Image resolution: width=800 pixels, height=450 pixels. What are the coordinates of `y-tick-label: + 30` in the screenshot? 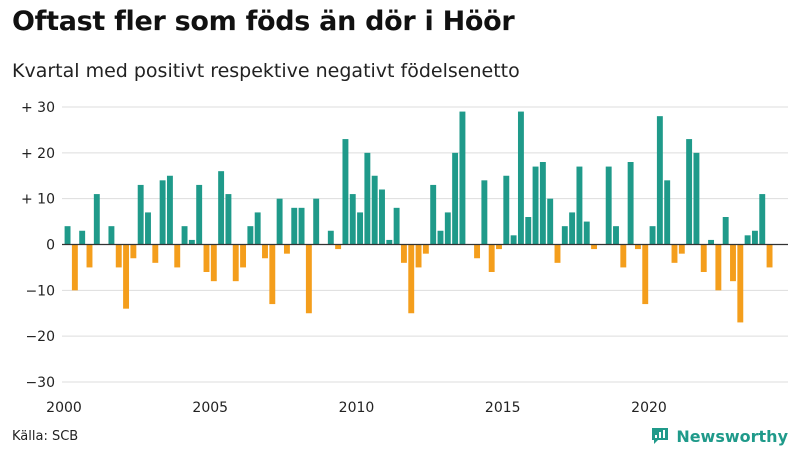 It's located at (38, 108).